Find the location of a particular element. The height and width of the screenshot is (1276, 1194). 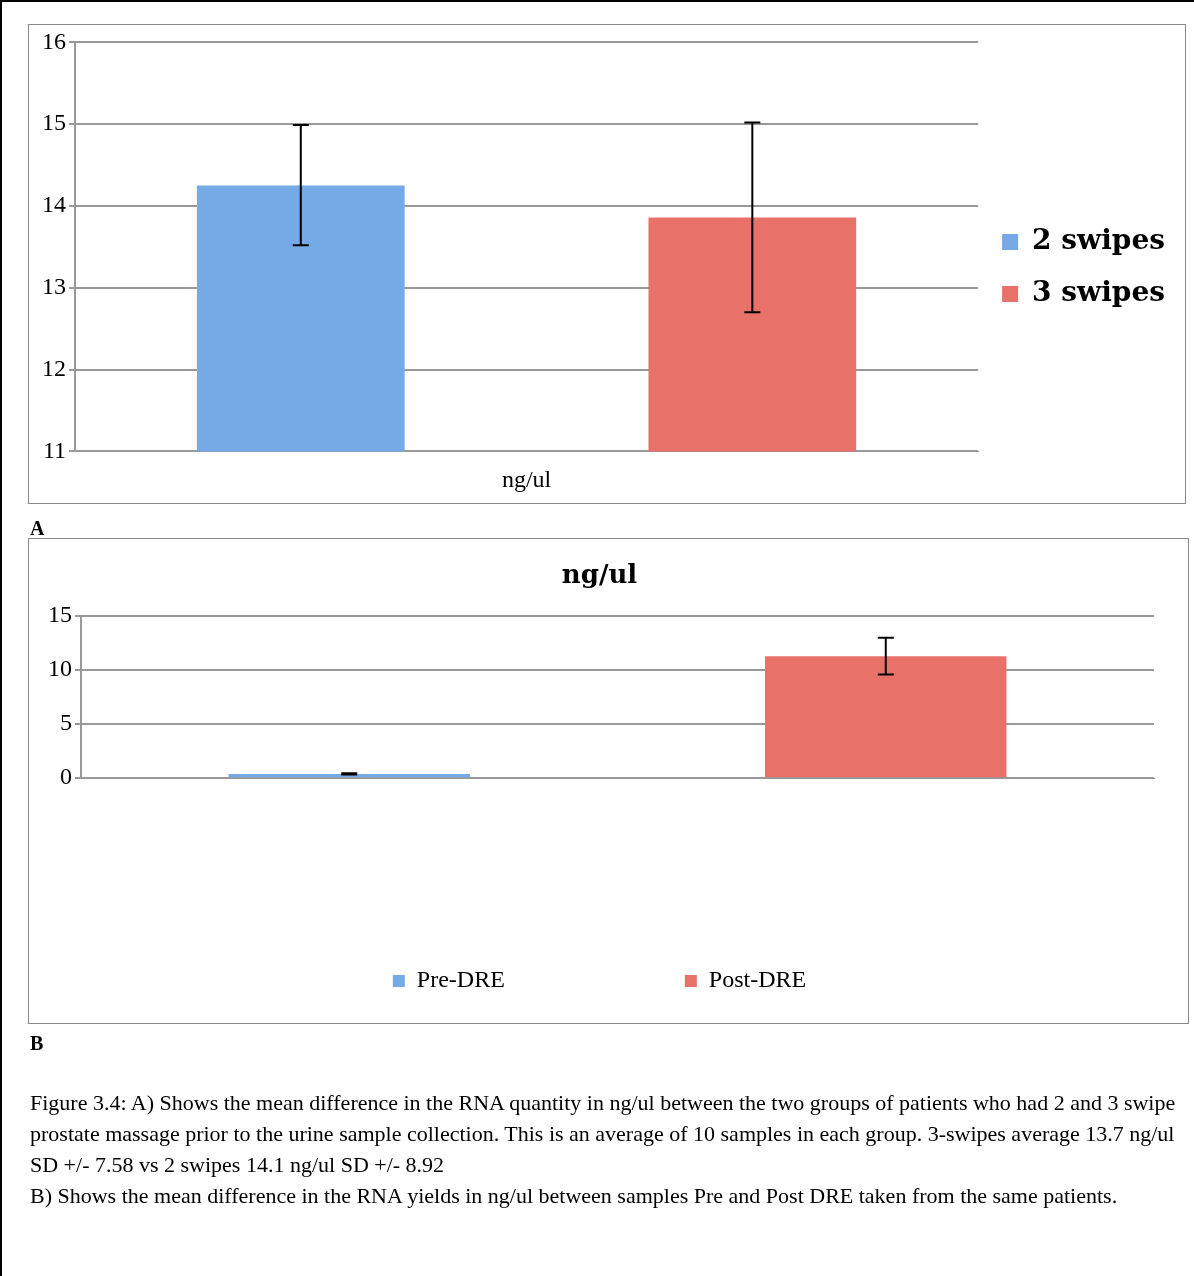

y-tick-label: 5 is located at coordinates (66, 722).